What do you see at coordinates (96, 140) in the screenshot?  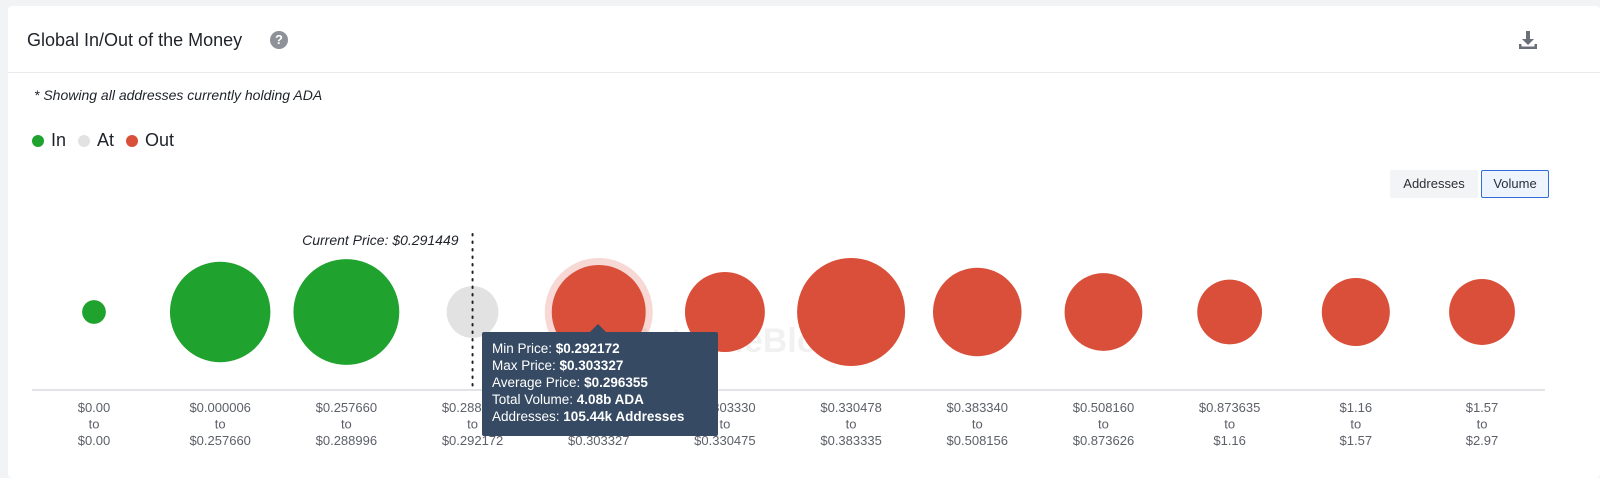 I see `legend-item-at: At` at bounding box center [96, 140].